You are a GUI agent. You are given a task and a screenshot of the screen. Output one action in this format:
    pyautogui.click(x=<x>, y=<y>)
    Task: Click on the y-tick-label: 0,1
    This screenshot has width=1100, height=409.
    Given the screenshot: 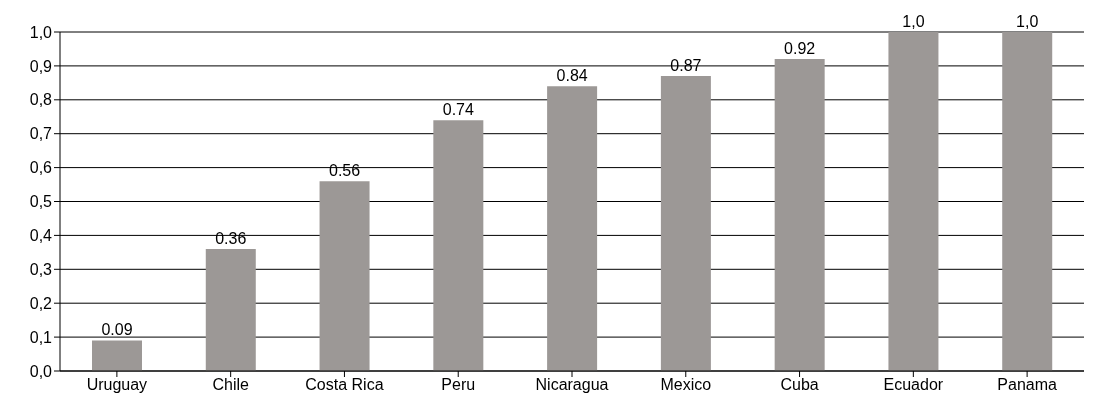 What is the action you would take?
    pyautogui.click(x=41, y=337)
    